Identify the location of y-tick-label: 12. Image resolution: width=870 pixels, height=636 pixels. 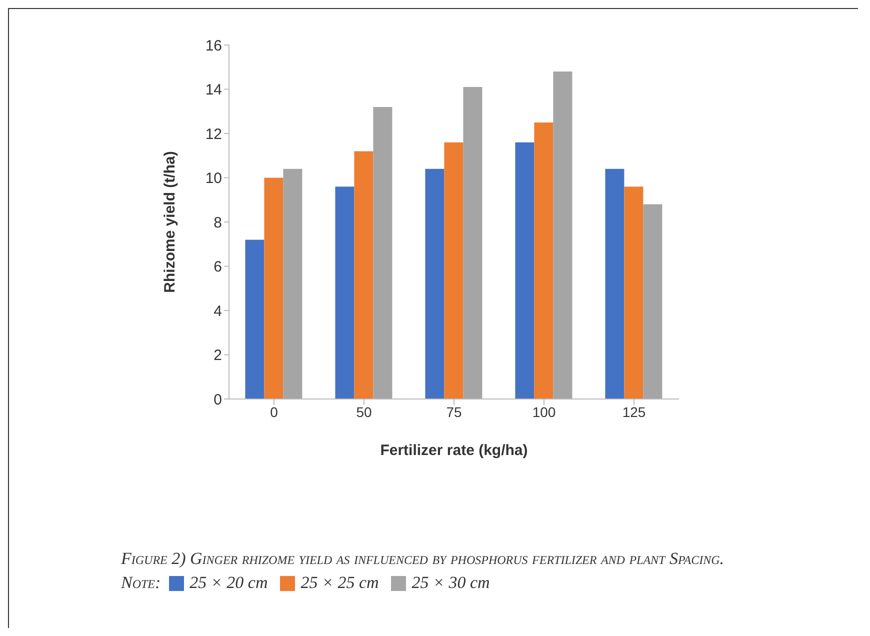
(213, 134).